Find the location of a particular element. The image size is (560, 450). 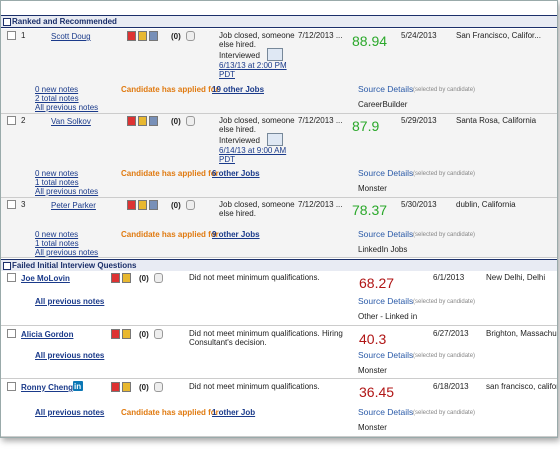

badge-text: in is located at coordinates (78, 386).